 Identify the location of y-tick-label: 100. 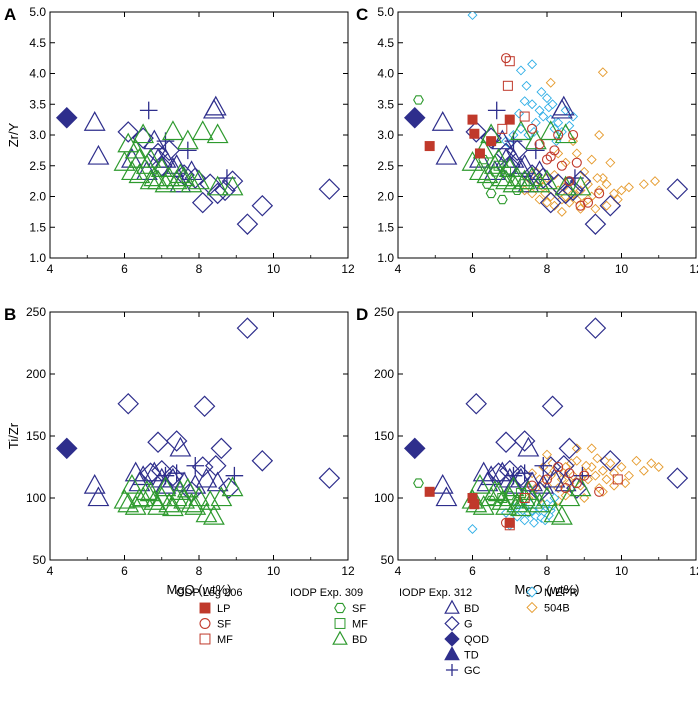
(36, 498).